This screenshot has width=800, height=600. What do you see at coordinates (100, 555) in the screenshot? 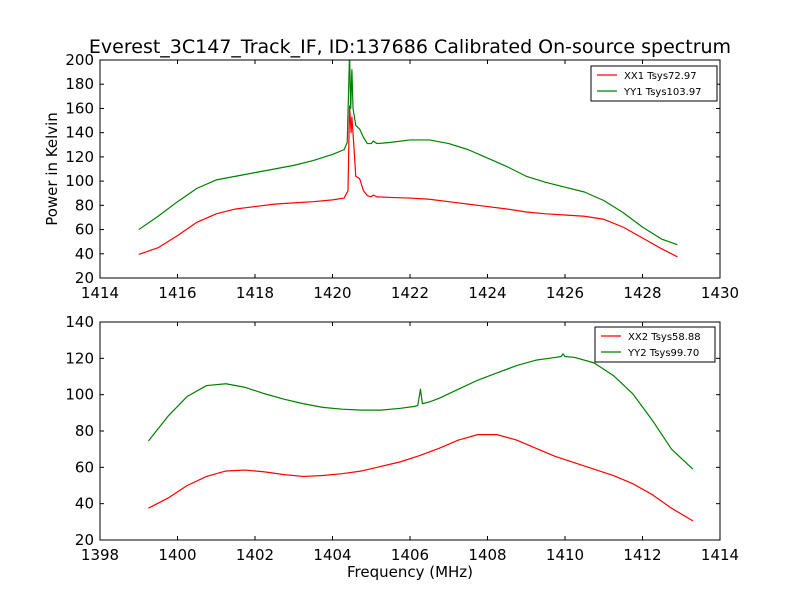
I see `x-tick-label: 1398` at bounding box center [100, 555].